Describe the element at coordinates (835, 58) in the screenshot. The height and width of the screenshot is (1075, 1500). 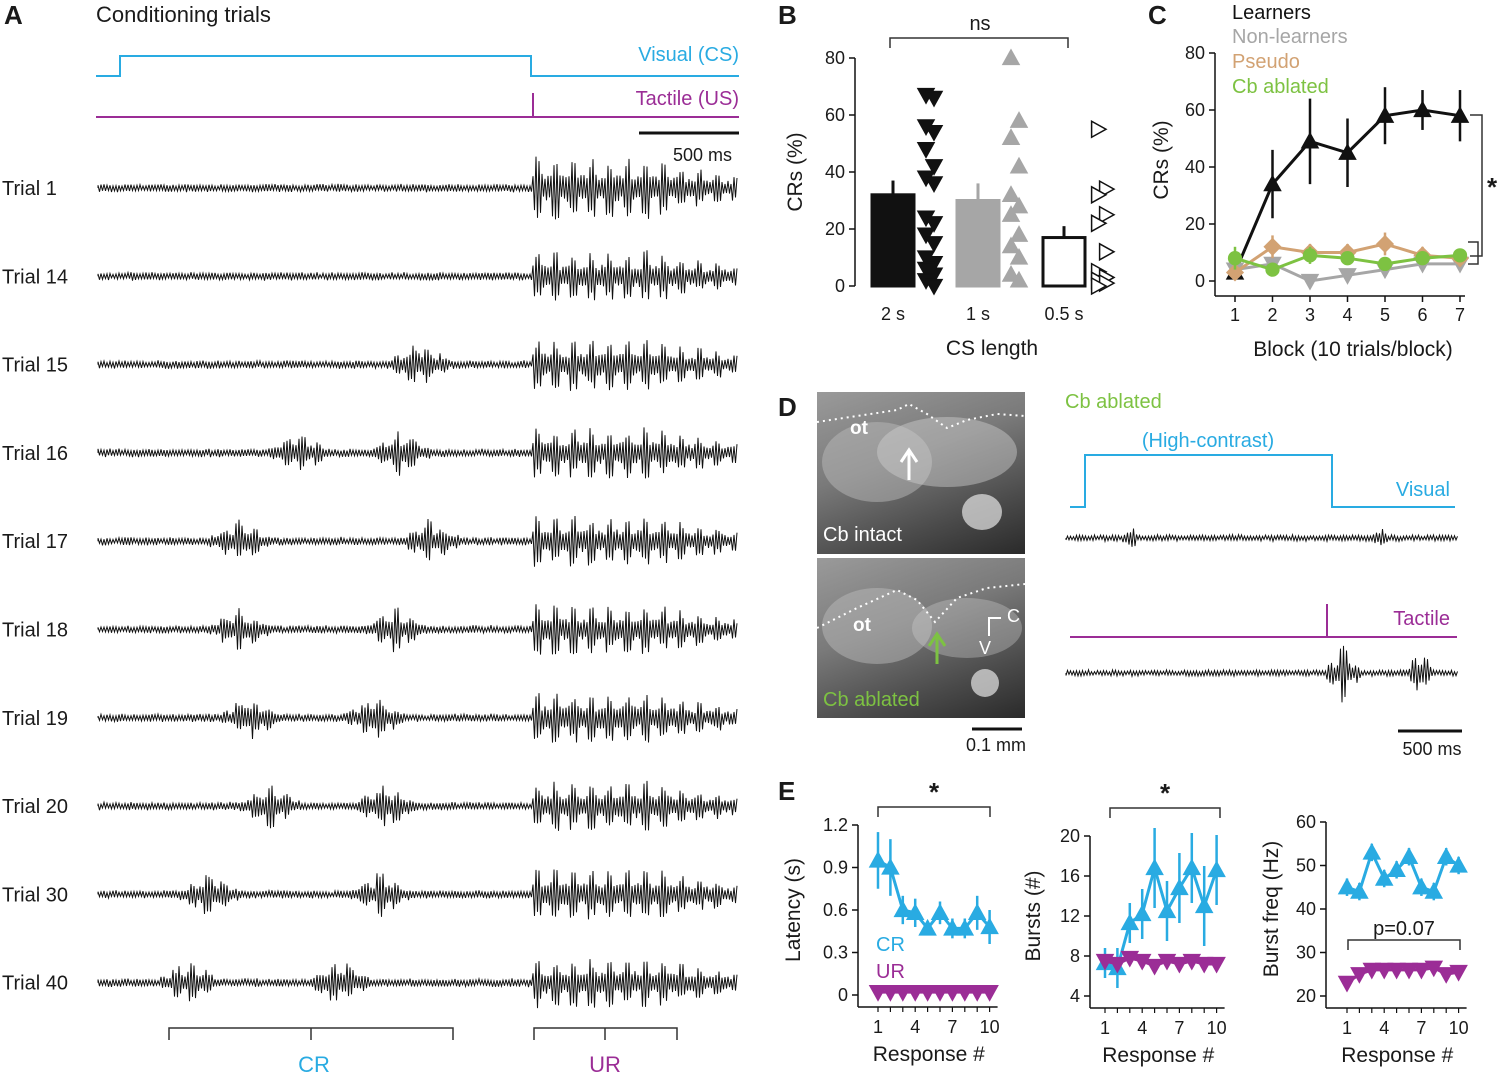
I see `y-tick-label: 80` at that location.